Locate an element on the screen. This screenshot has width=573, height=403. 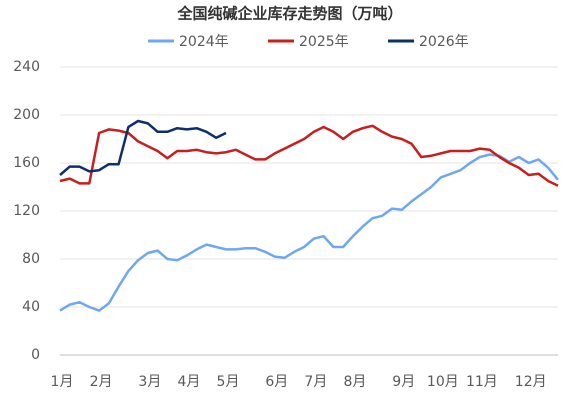
chart-title: 全国纯碱企业库存走势图（万吨） is located at coordinates (289, 14).